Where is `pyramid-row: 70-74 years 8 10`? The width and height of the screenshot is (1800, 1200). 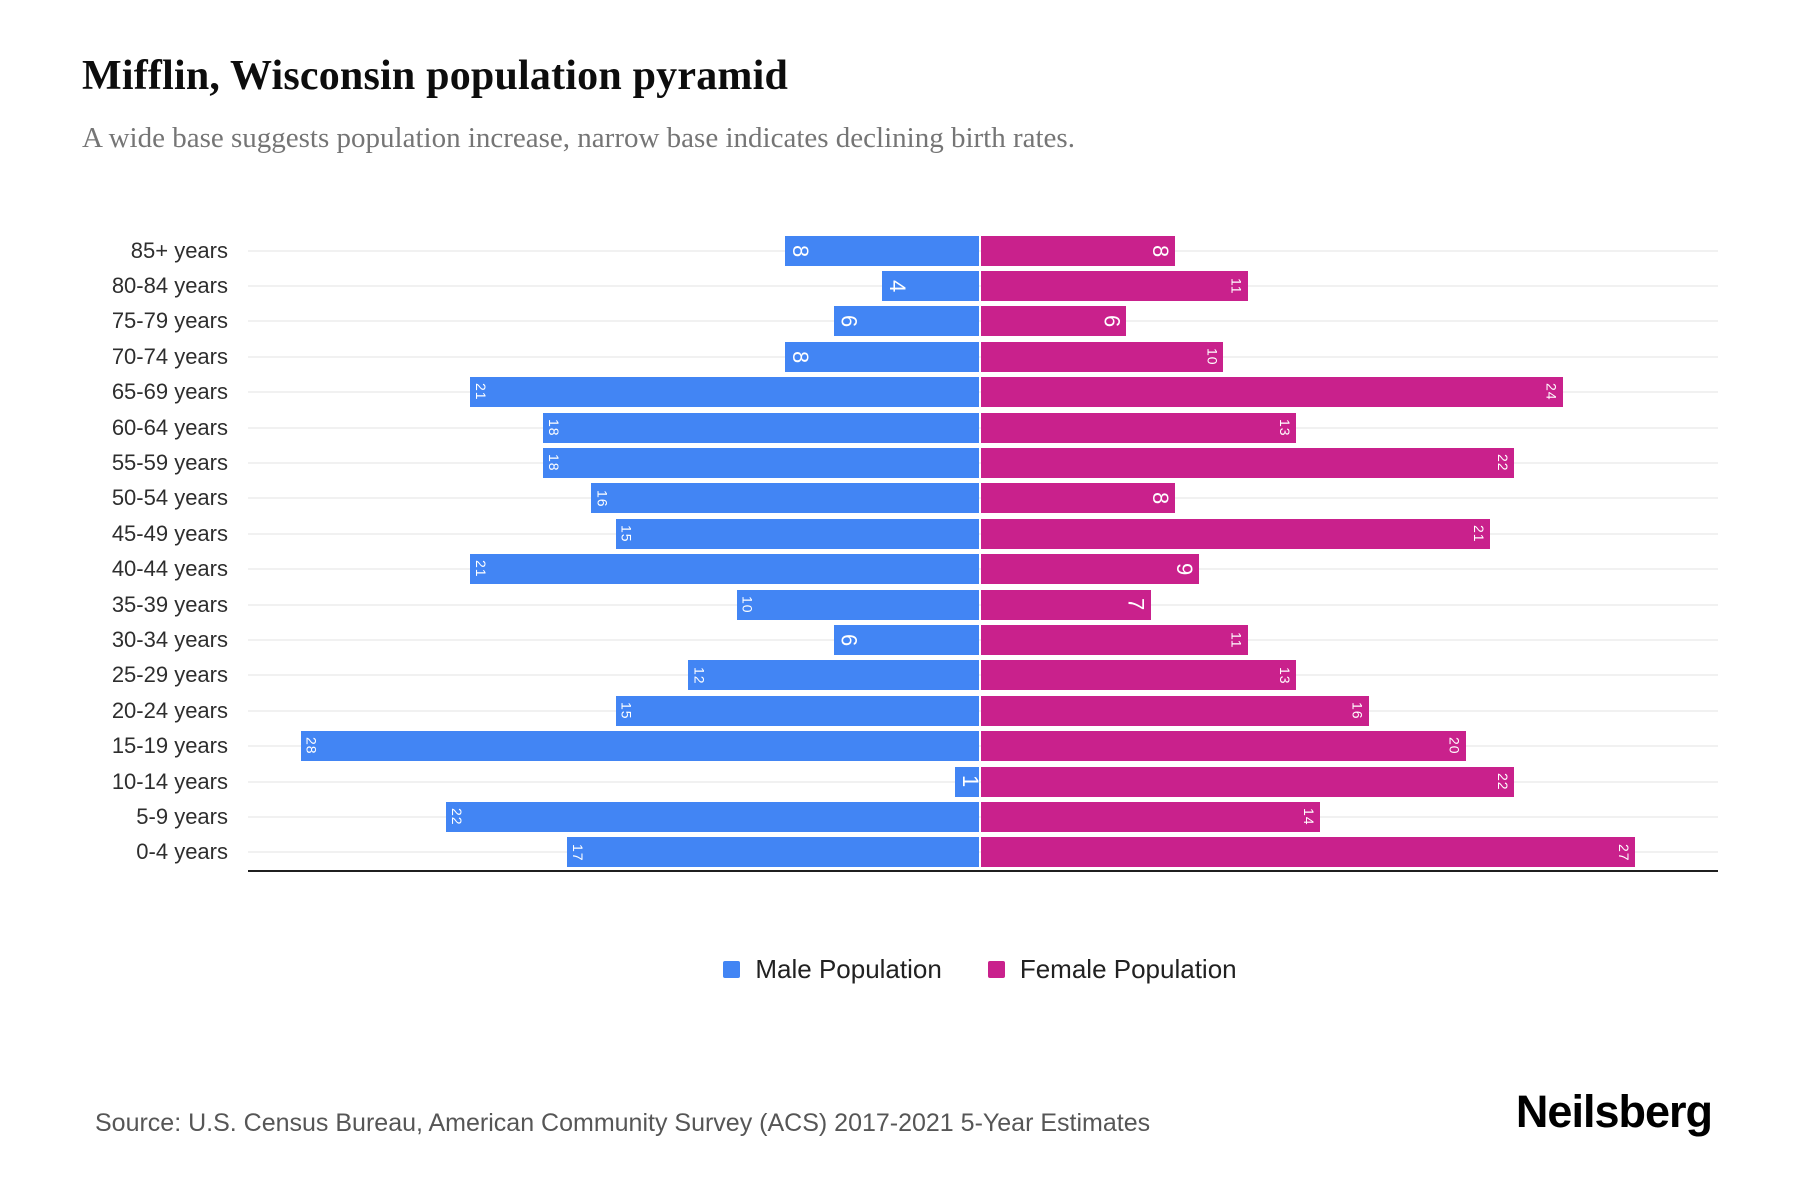 pyramid-row: 70-74 years 8 10 is located at coordinates (906, 356).